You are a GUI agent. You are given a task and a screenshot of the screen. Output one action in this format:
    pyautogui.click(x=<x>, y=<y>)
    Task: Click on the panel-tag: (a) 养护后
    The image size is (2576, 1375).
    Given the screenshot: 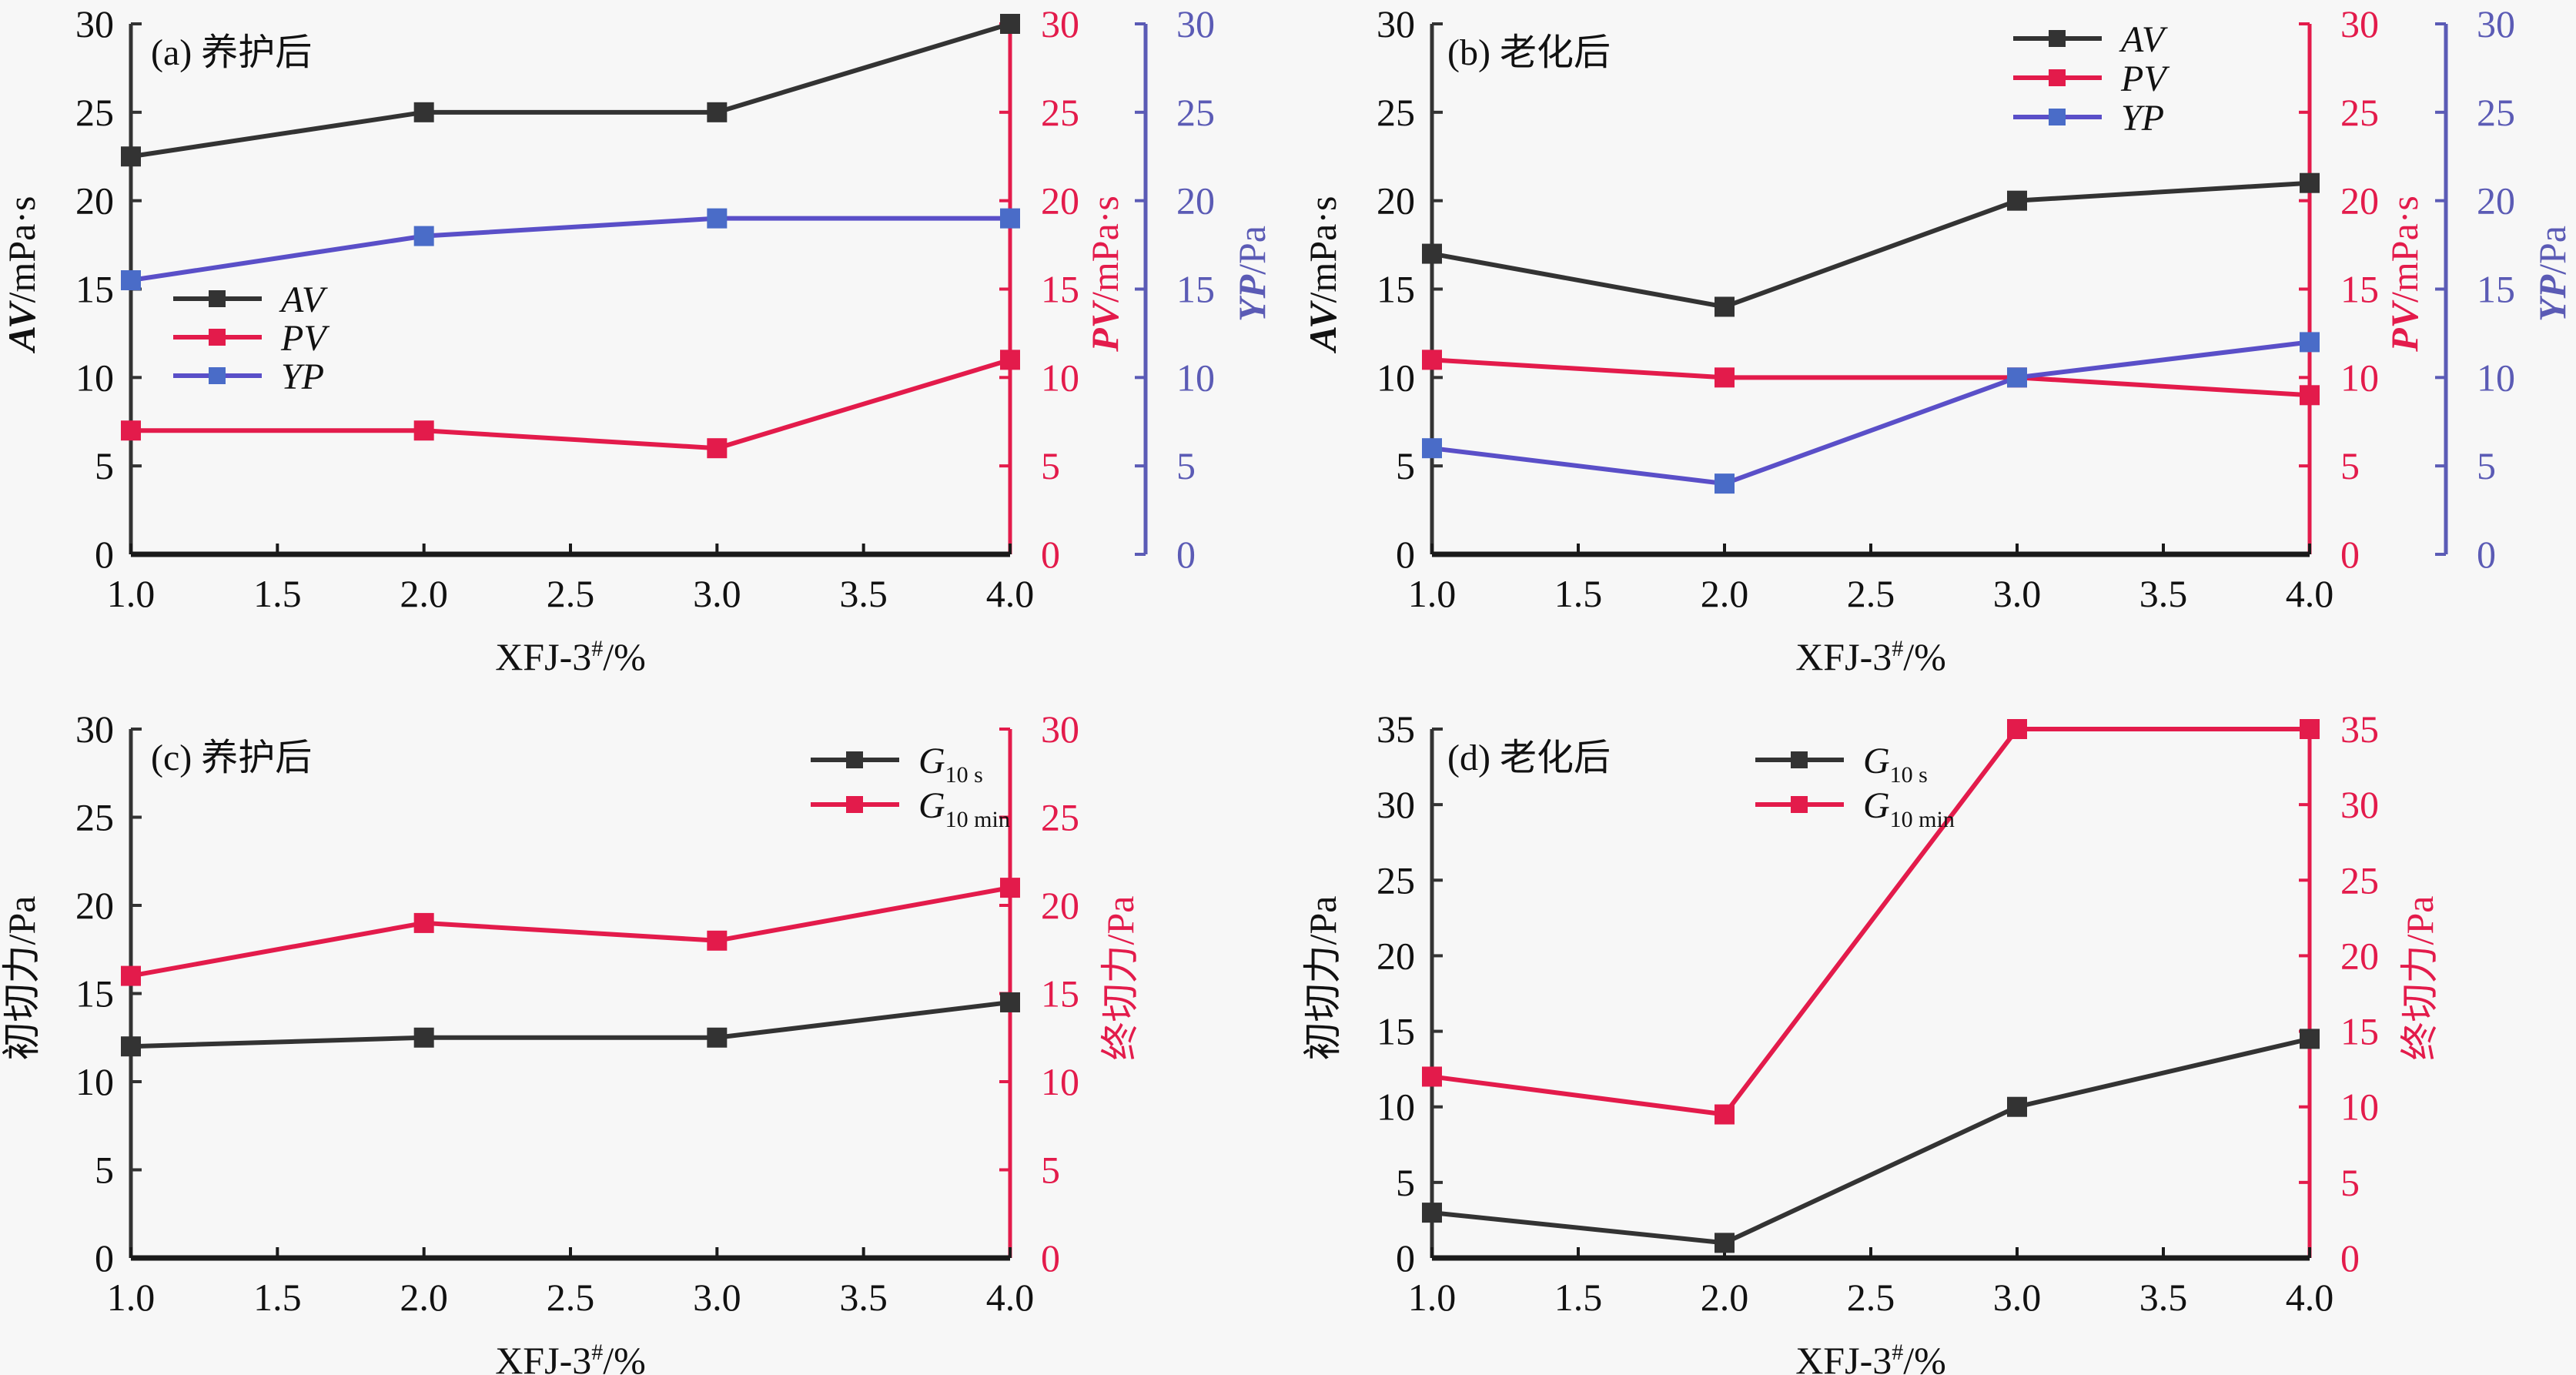 What is the action you would take?
    pyautogui.click(x=232, y=53)
    